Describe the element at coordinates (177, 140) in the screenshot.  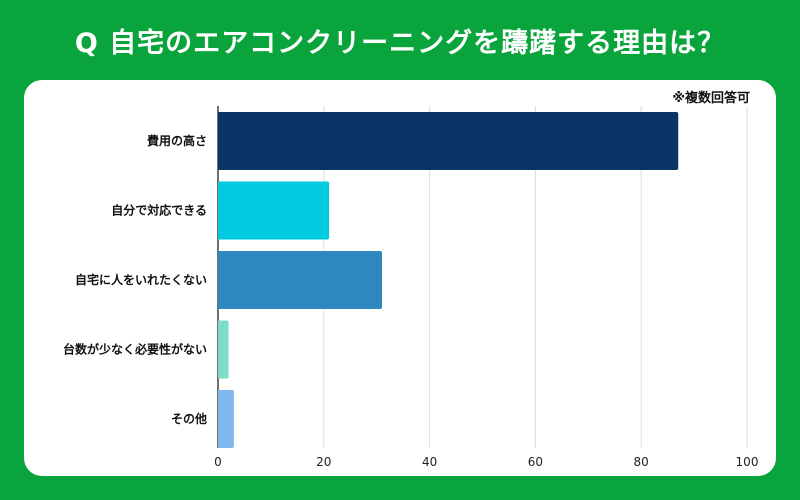
I see `category-label: 費用の高さ` at that location.